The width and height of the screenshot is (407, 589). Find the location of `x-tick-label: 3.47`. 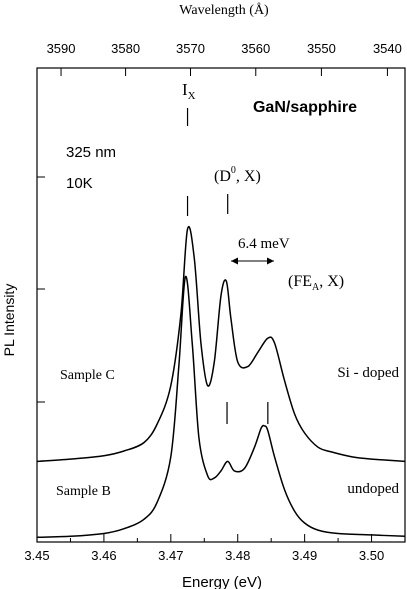

x-tick-label: 3.47 is located at coordinates (170, 555).